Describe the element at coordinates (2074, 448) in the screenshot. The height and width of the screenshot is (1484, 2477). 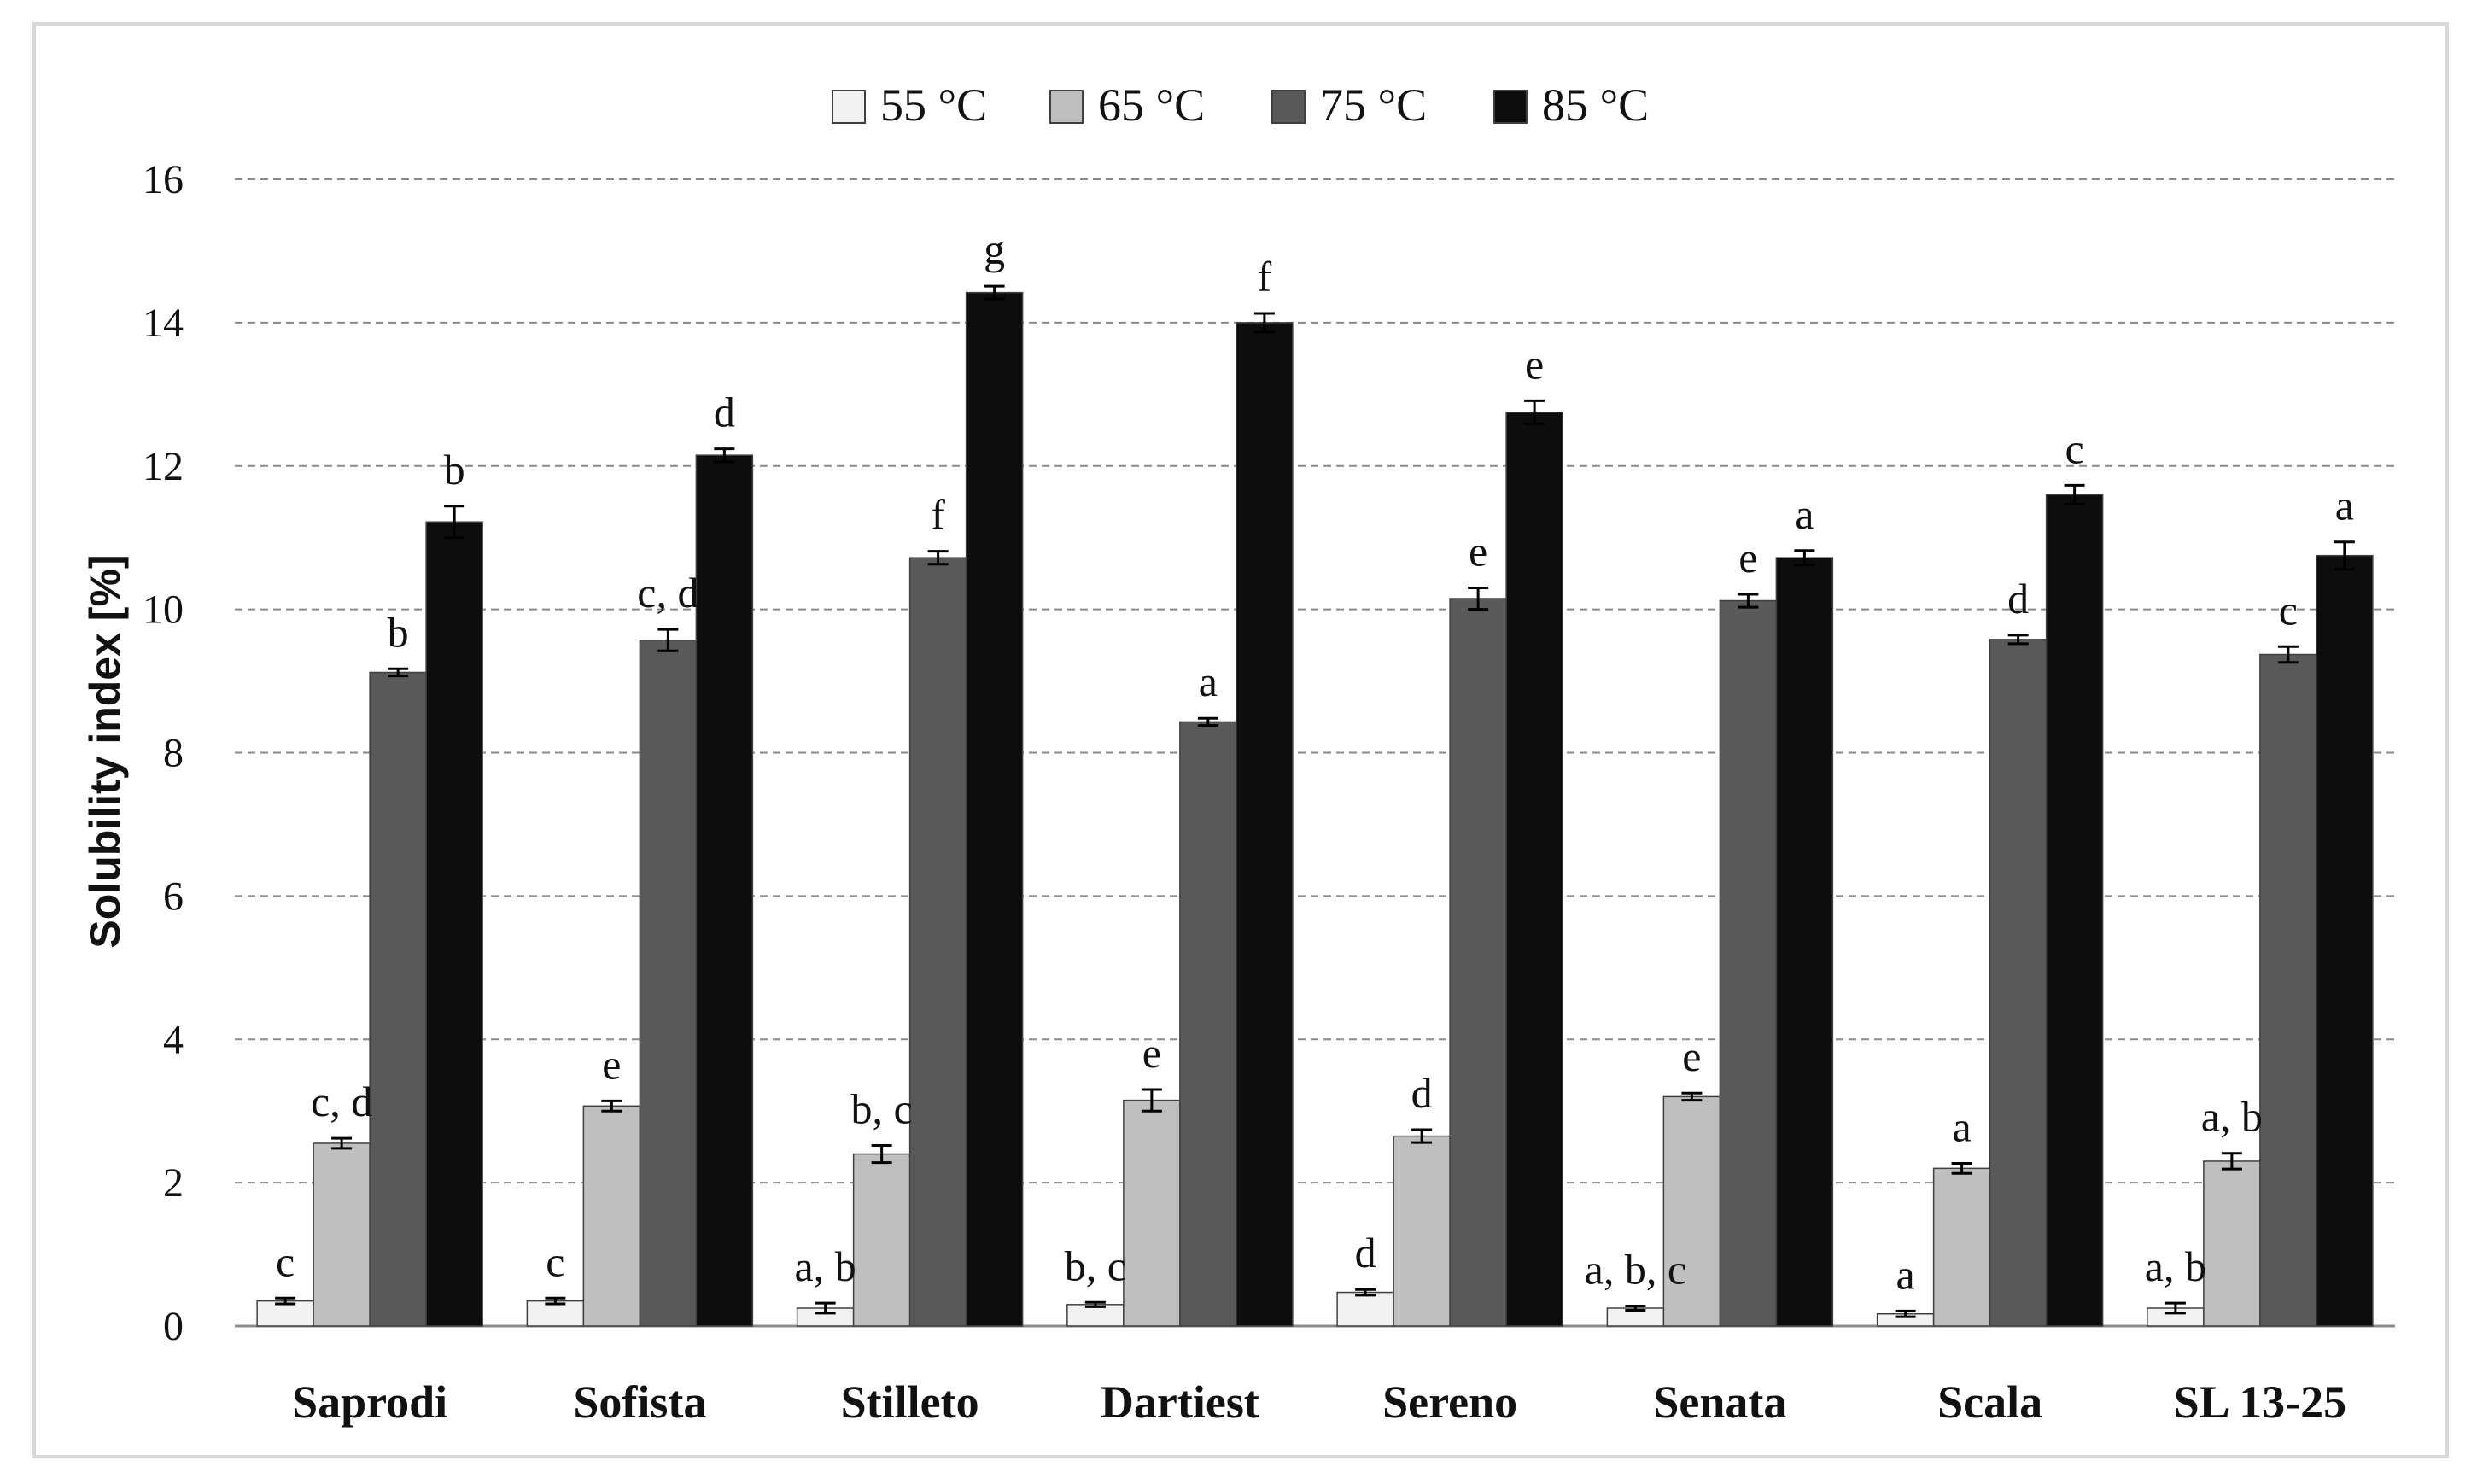
I see `letter-scala-85-c: c` at that location.